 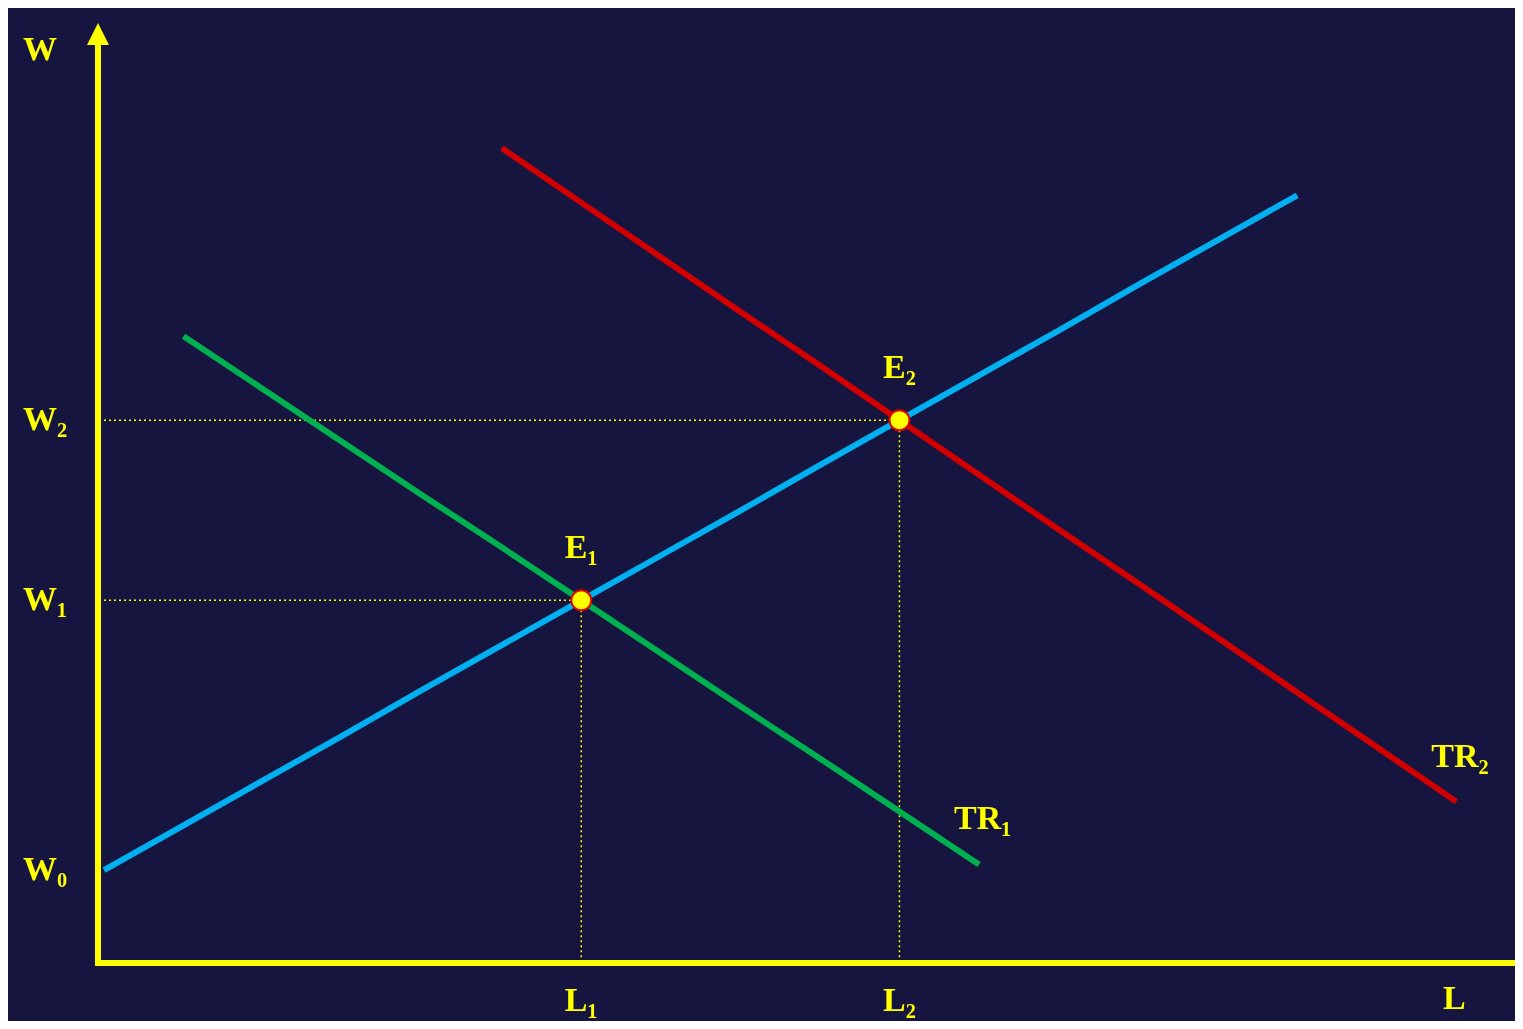 What do you see at coordinates (1460, 755) in the screenshot?
I see `series-label: TR₂` at bounding box center [1460, 755].